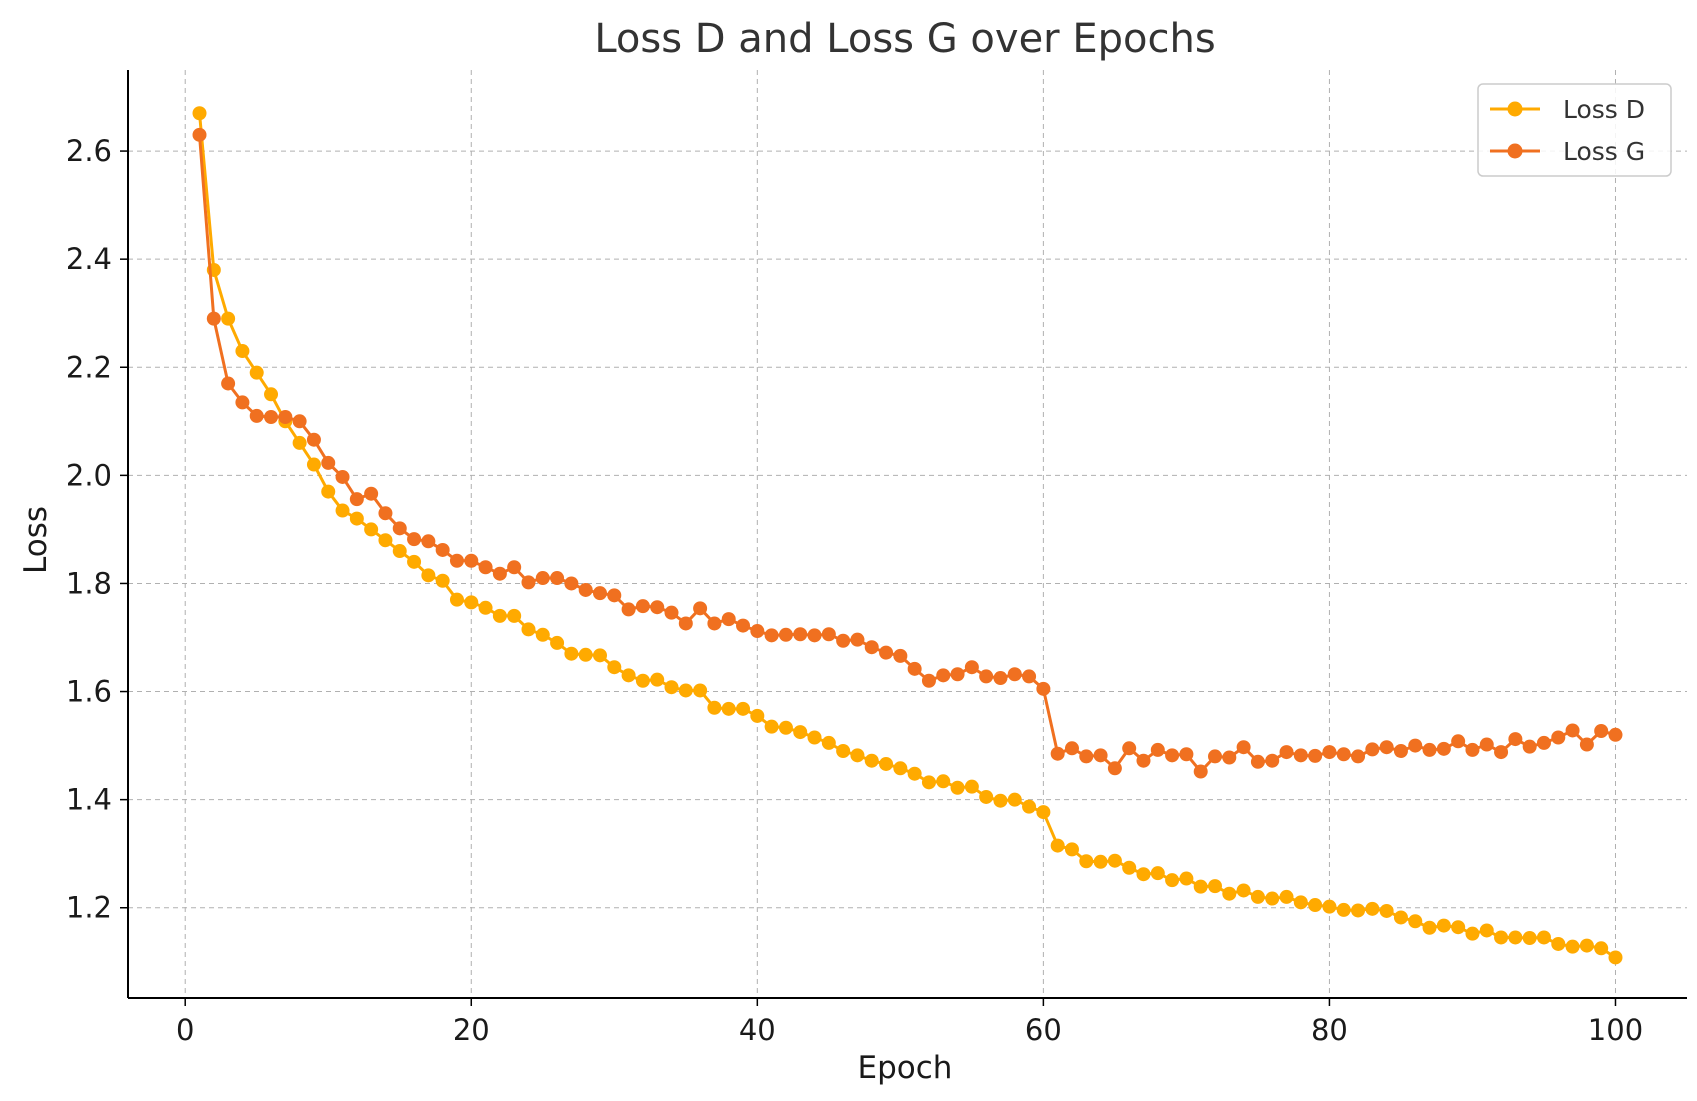  I want to click on x-tick-label: 20, so click(471, 1030).